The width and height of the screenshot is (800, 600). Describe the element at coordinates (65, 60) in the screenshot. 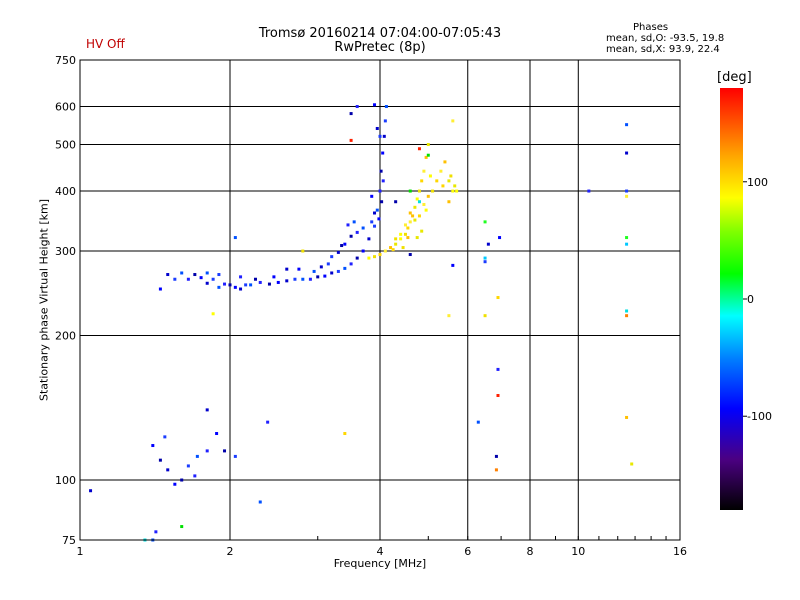

I see `y-tick-label: 750` at that location.